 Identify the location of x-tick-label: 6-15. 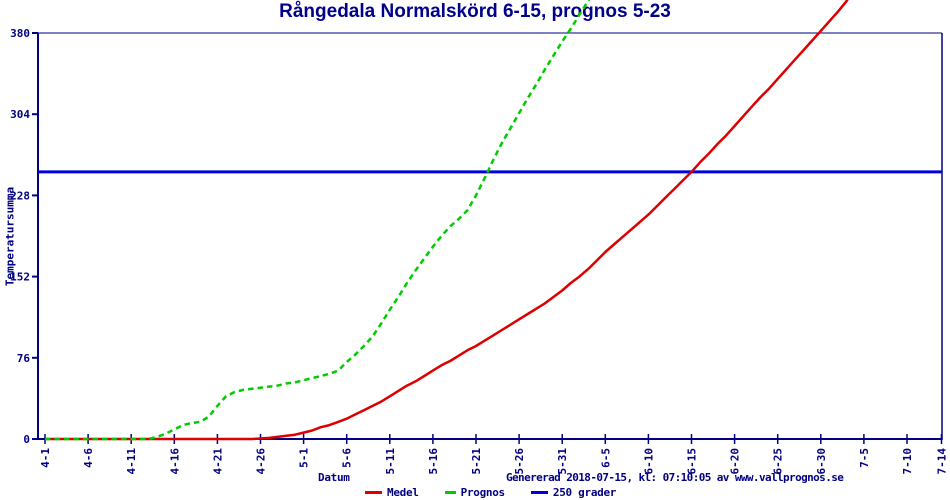
(692, 461).